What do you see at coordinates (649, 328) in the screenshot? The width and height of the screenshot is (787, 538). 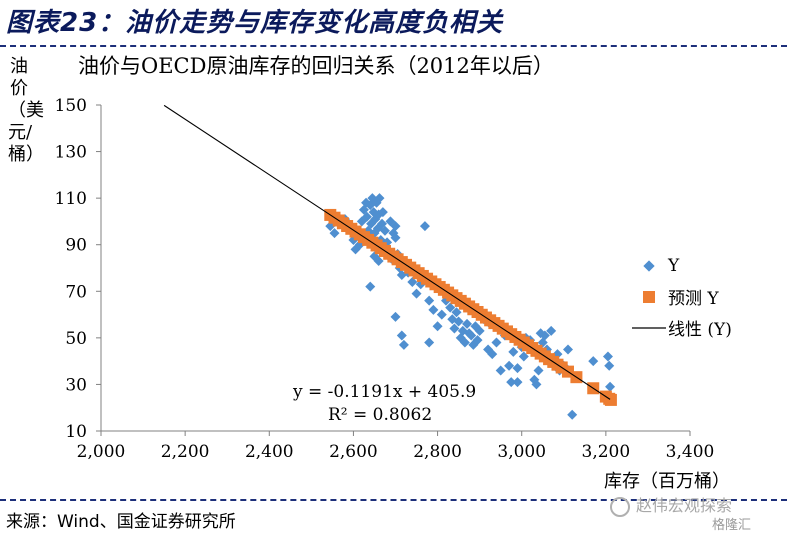 I see `line-marker-icon` at bounding box center [649, 328].